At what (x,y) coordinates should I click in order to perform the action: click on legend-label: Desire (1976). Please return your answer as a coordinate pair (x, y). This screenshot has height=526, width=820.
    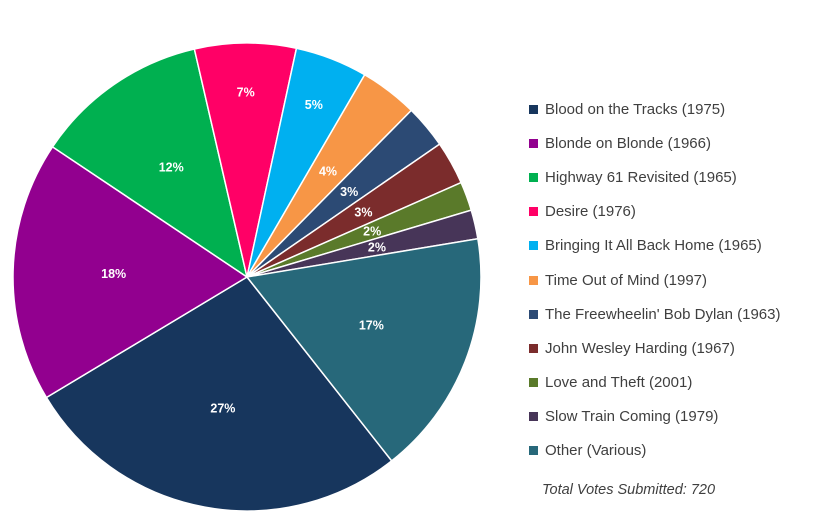
    Looking at the image, I should click on (590, 212).